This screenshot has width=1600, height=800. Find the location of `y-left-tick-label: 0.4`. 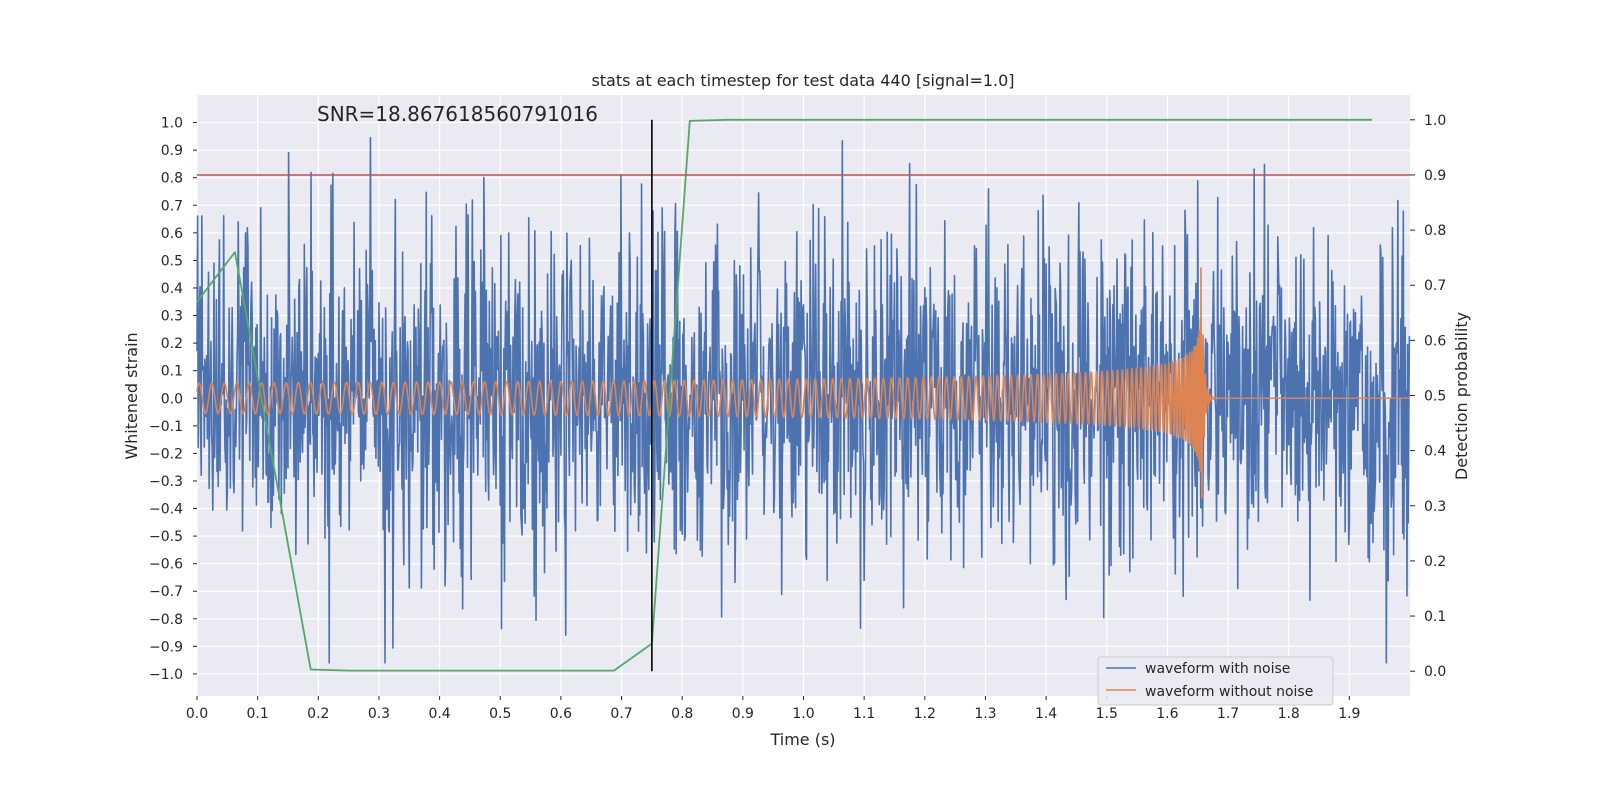

y-left-tick-label: 0.4 is located at coordinates (172, 289).